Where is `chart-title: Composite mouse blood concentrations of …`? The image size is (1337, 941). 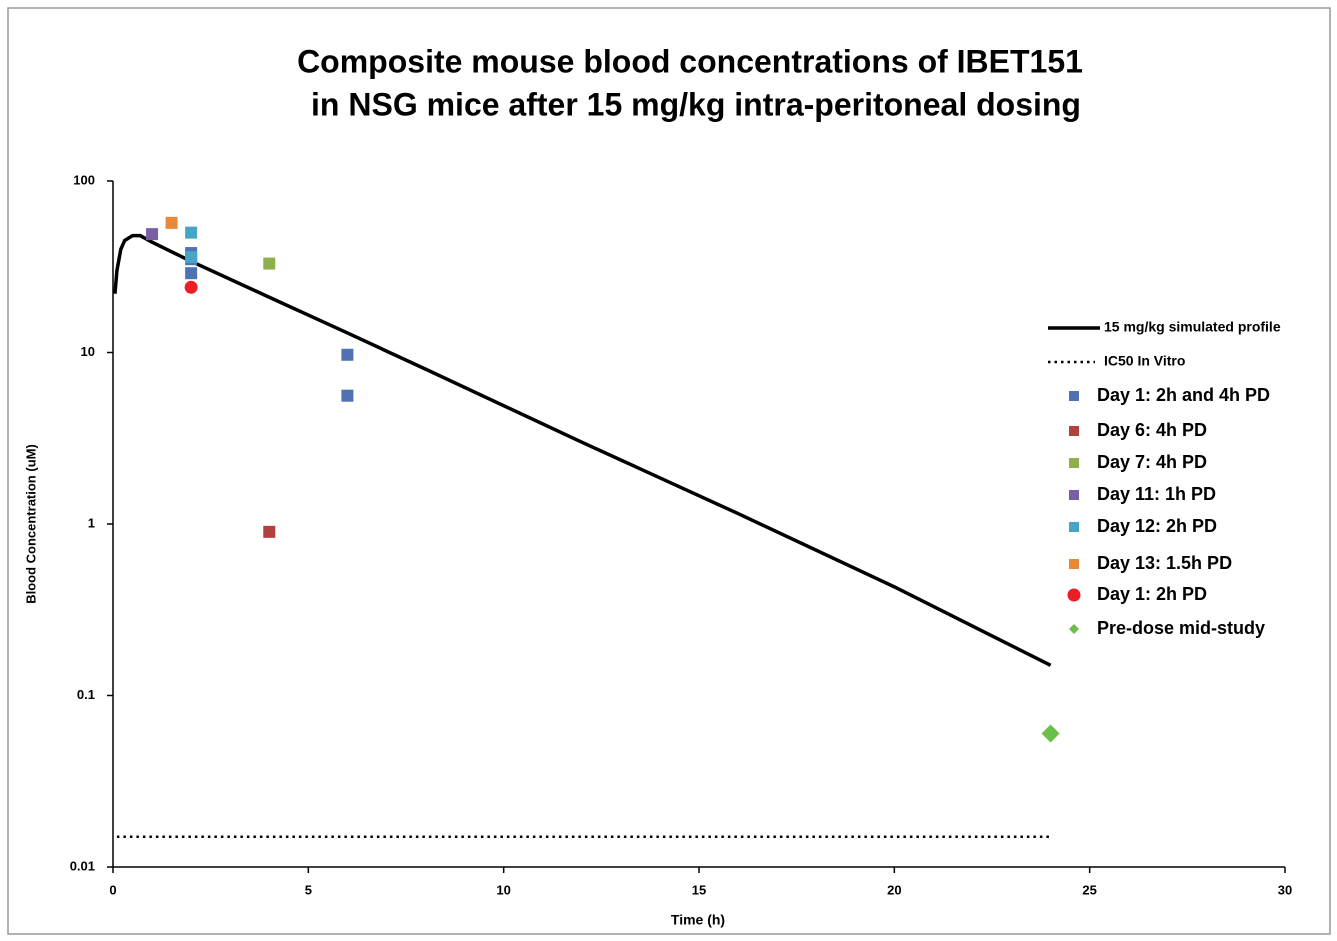
chart-title: Composite mouse blood concentrations of … is located at coordinates (690, 61).